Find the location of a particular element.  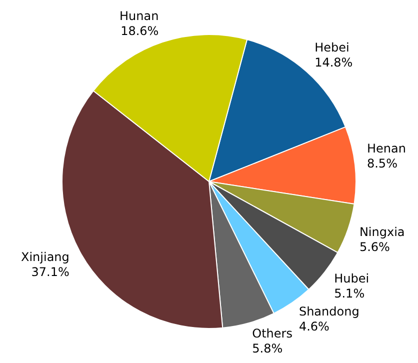

slice-label: Shandong is located at coordinates (329, 311).